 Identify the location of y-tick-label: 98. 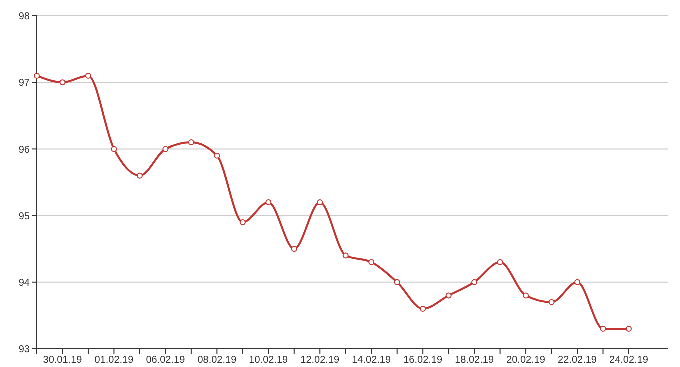
(24, 17).